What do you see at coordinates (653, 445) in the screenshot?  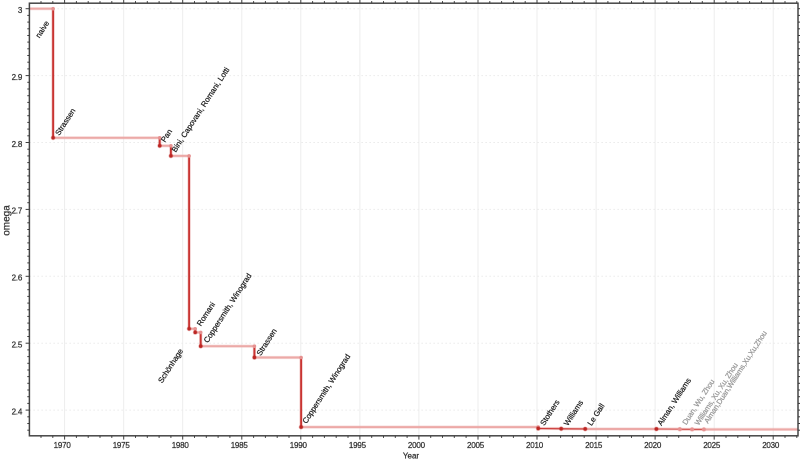 I see `svg-text: 2020` at bounding box center [653, 445].